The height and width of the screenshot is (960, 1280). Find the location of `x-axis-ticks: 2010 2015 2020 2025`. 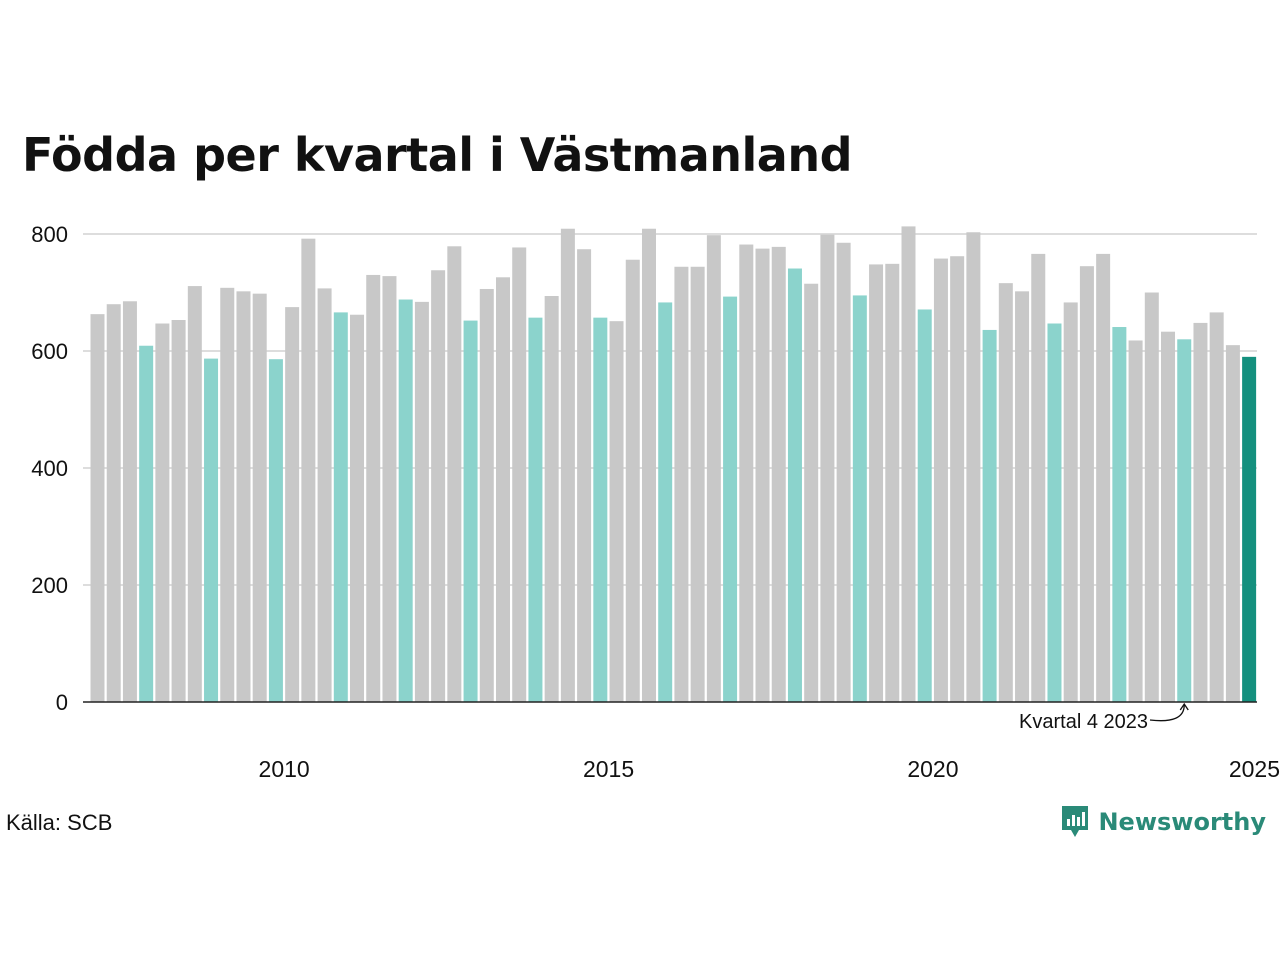

x-axis-ticks: 2010 2015 2020 2025 is located at coordinates (769, 769).